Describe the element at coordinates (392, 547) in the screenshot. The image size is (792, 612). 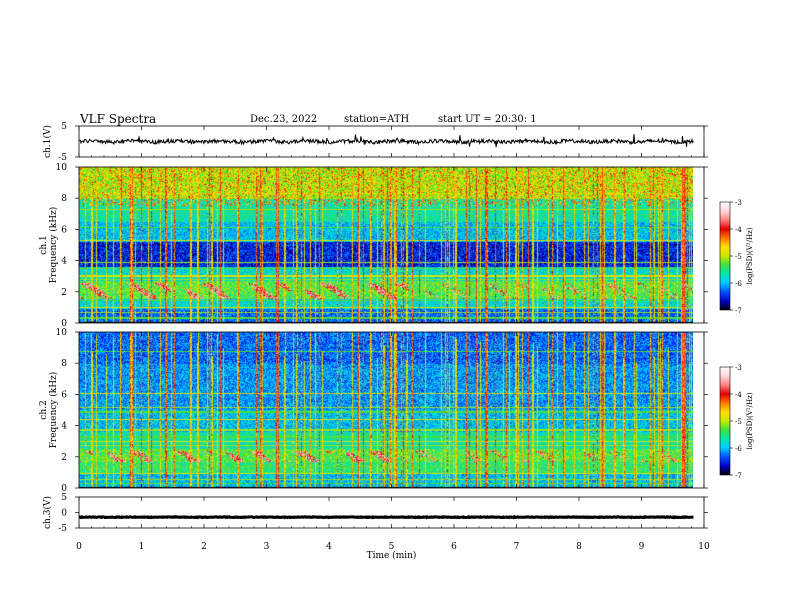
I see `x-tick-label-5: 5` at that location.